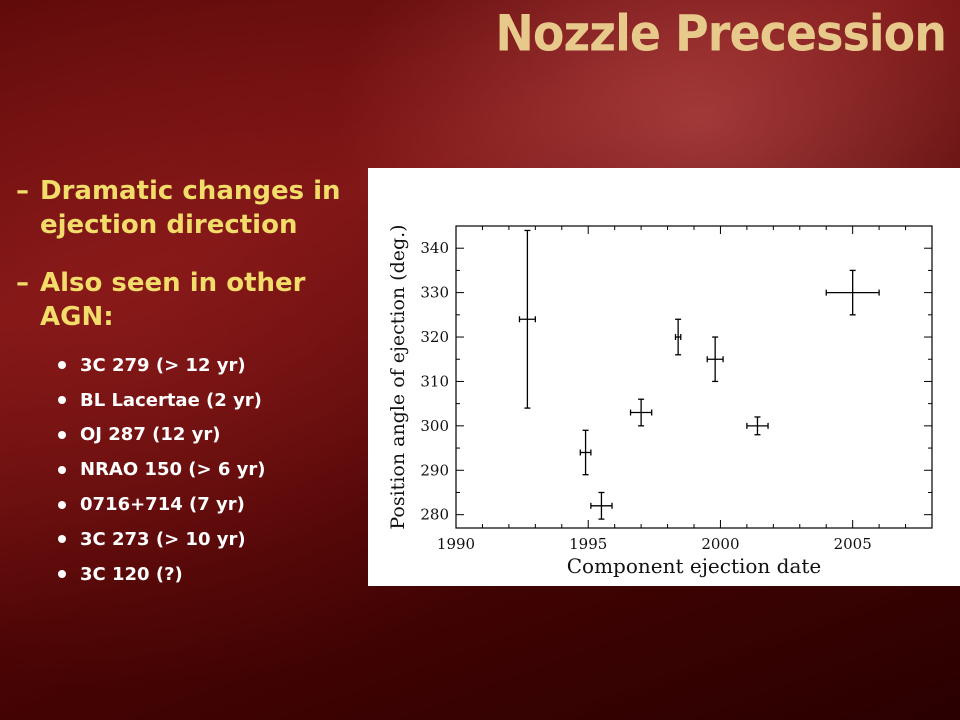  Describe the element at coordinates (163, 365) in the screenshot. I see `sub-bullet-text: 3C 279 (> 12 yr)` at that location.